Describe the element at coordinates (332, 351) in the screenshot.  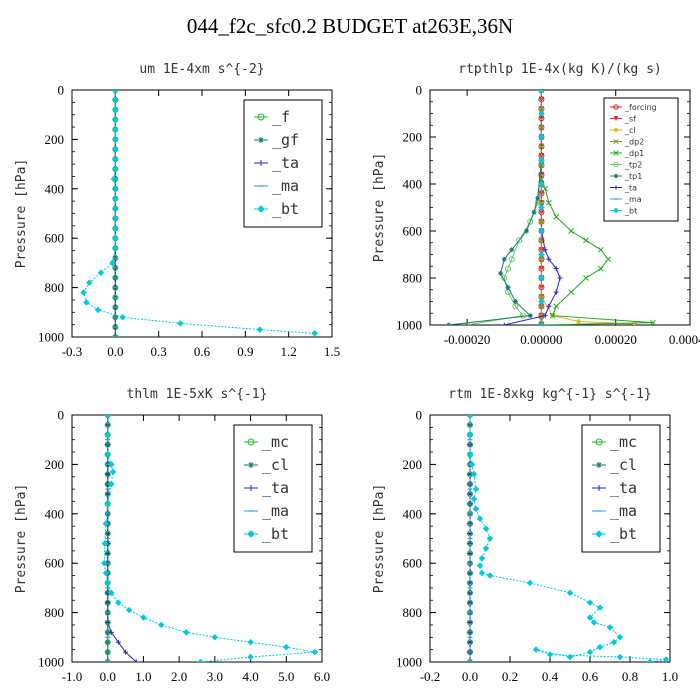
I see `x-tick-label: 1.5` at that location.